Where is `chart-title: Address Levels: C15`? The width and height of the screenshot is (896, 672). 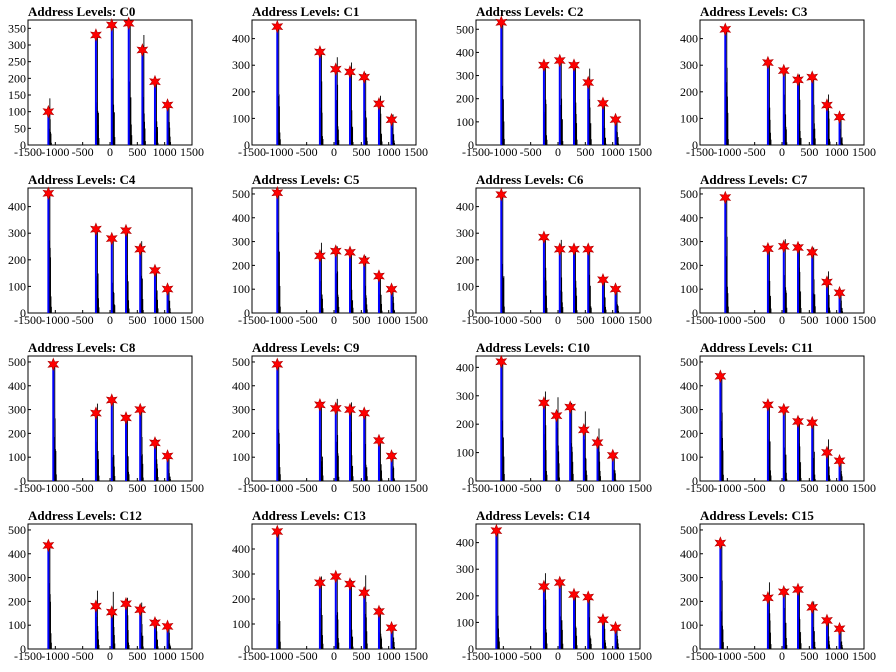 chart-title: Address Levels: C15 is located at coordinates (757, 515).